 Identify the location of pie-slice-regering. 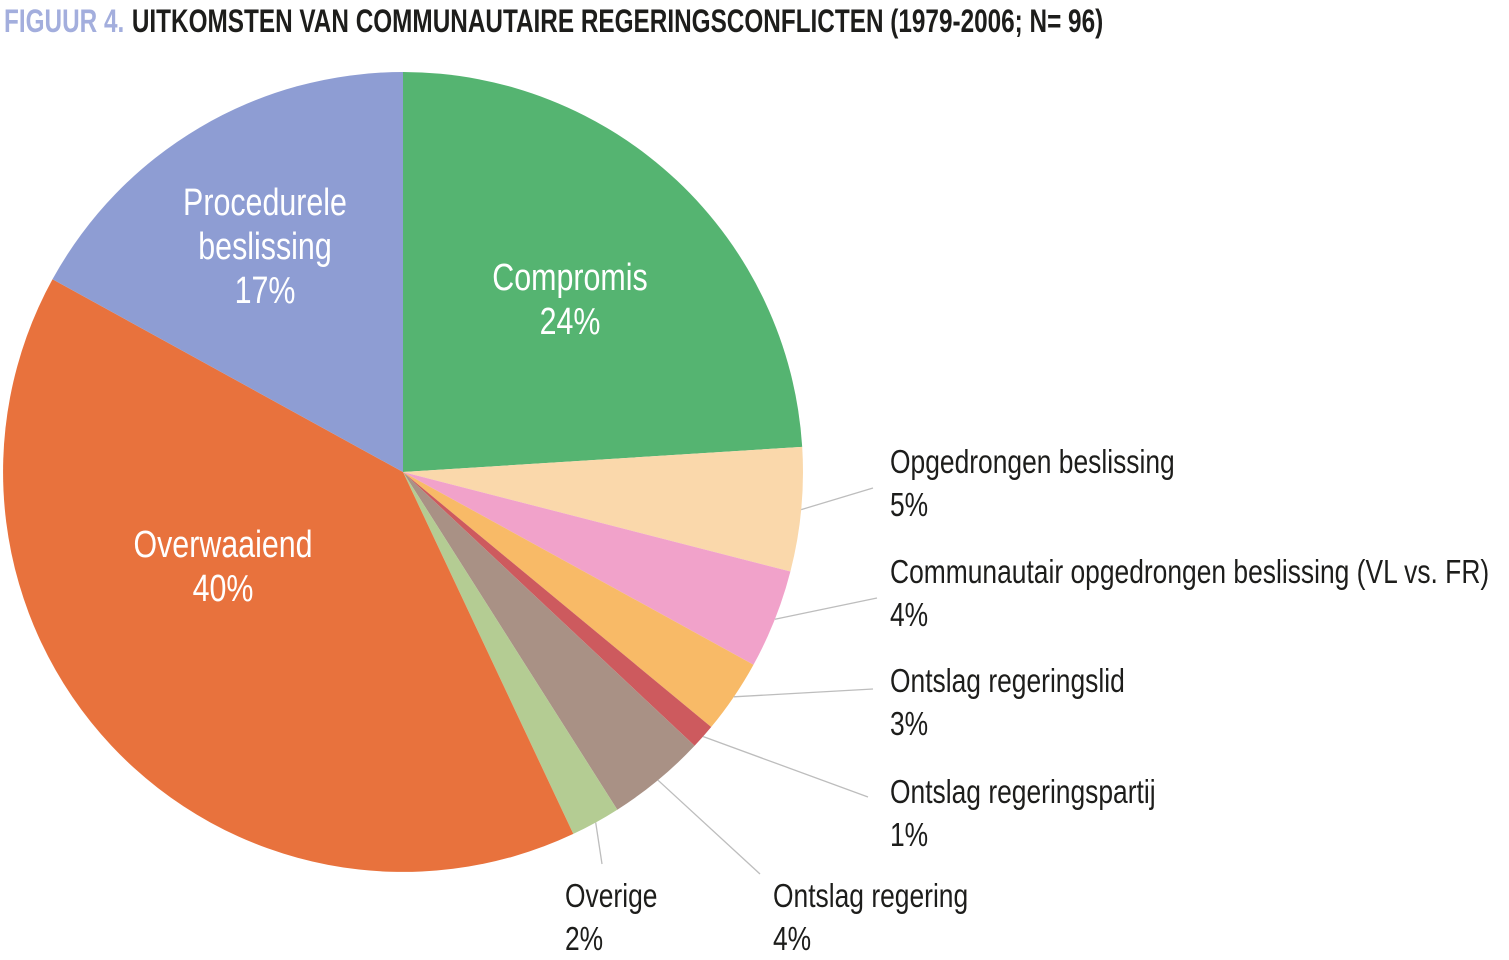
(549, 641).